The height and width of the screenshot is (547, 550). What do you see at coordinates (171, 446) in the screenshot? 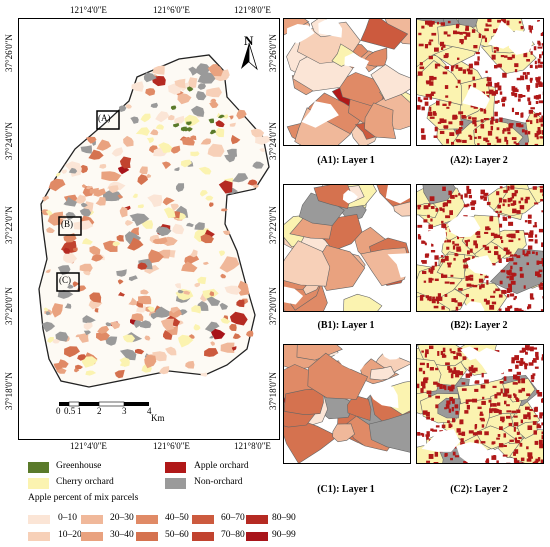
I see `bottom-lon-2: 121°6'0"E` at bounding box center [171, 446].